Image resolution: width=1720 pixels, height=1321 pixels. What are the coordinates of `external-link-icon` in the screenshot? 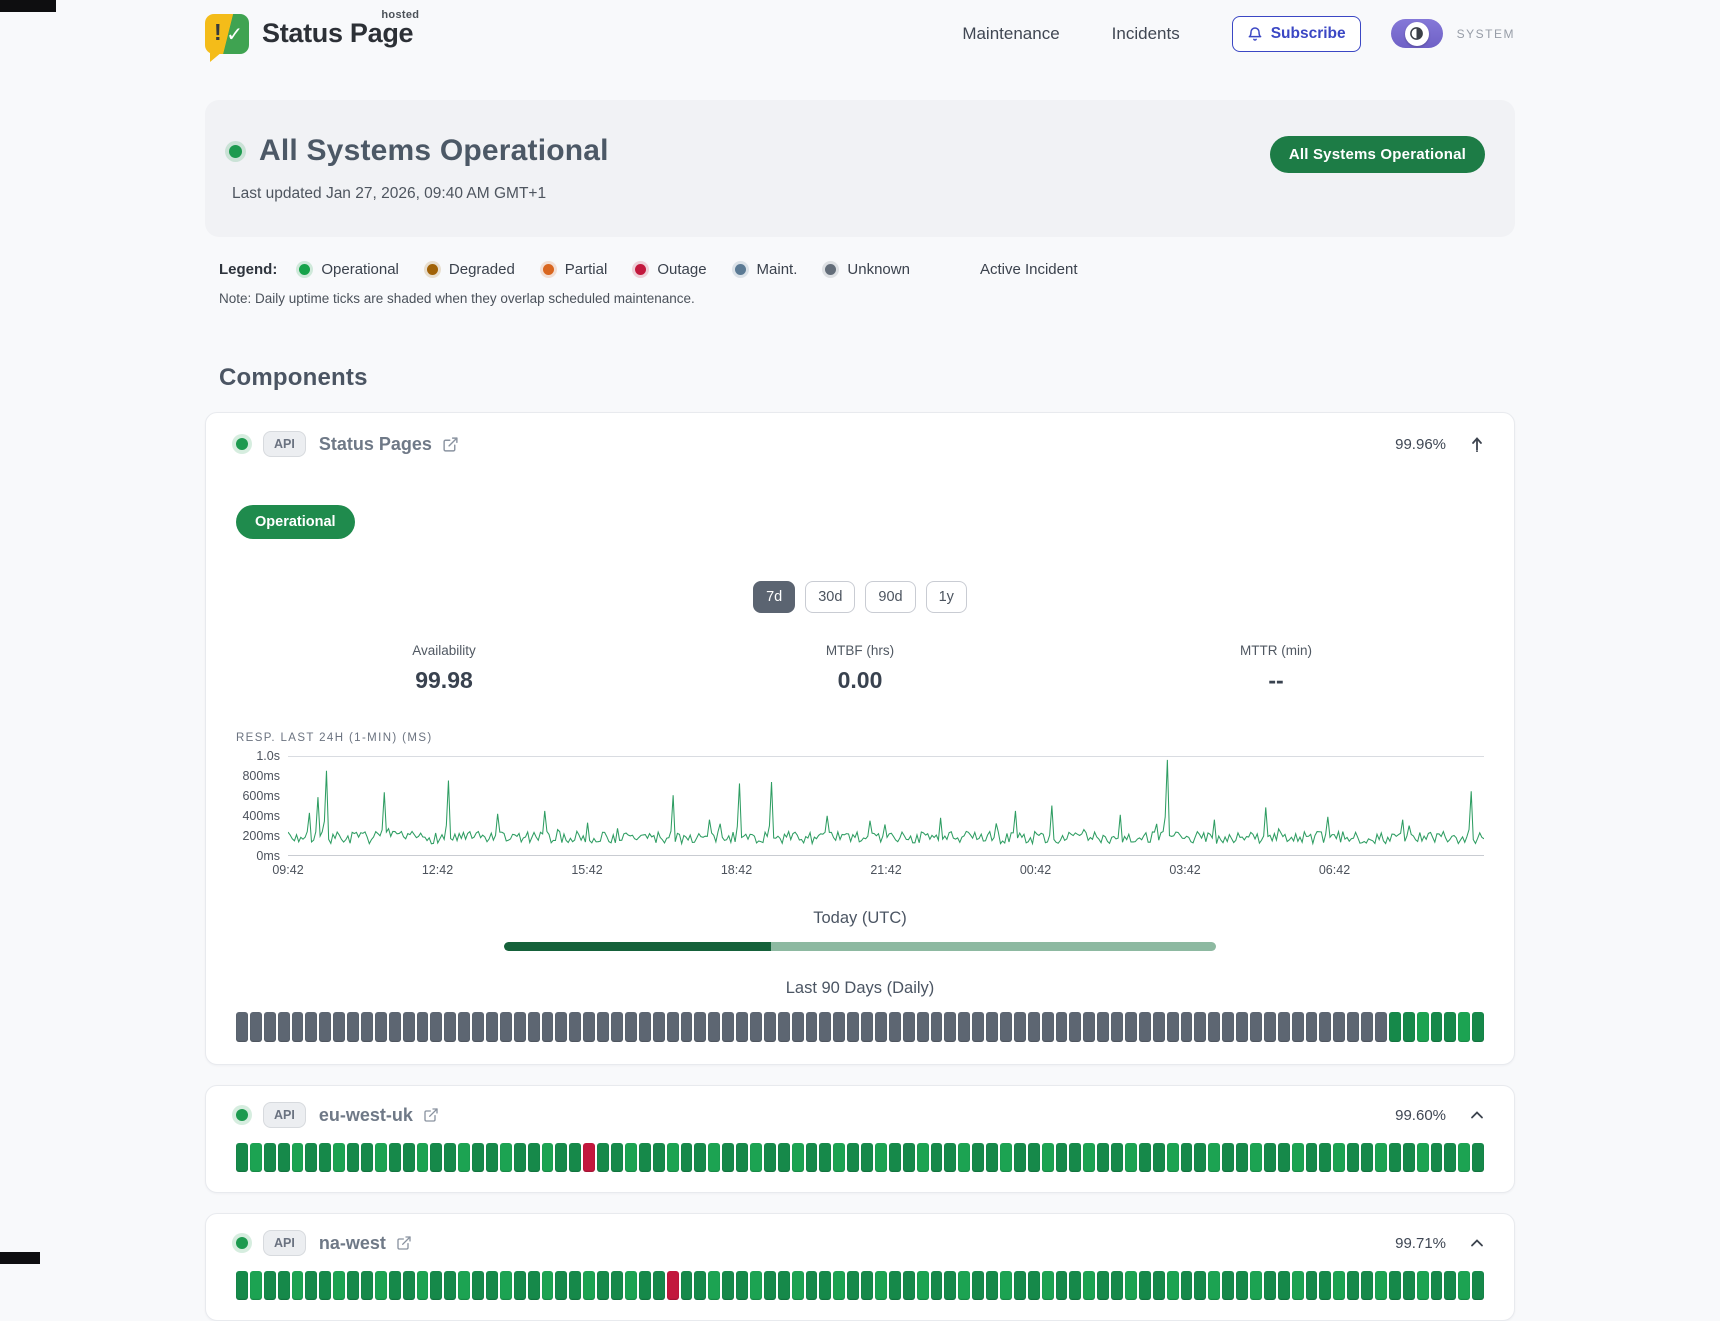 It's located at (404, 1243).